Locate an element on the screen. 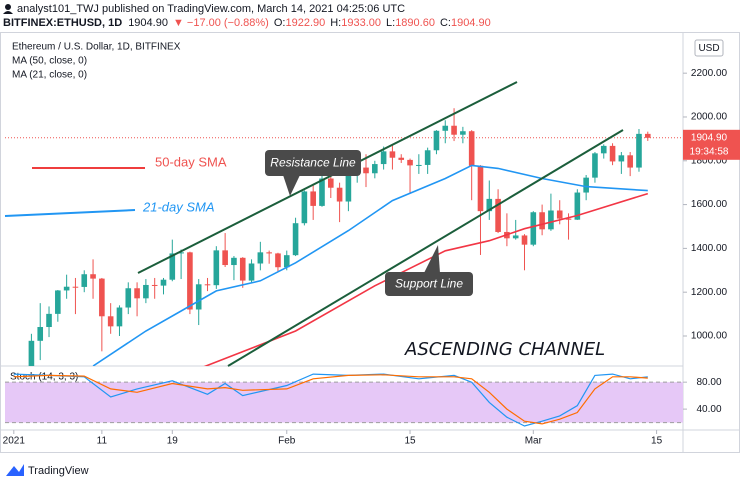 The image size is (740, 485). ohlc-value: 1904.90 is located at coordinates (471, 23).